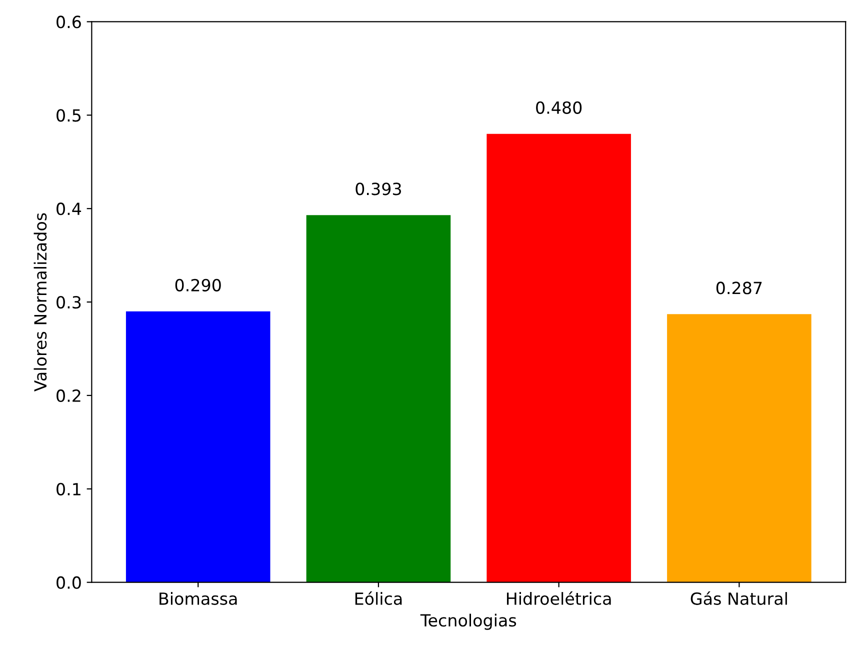  Describe the element at coordinates (198, 598) in the screenshot. I see `x-tick-label: Biomassa` at that location.